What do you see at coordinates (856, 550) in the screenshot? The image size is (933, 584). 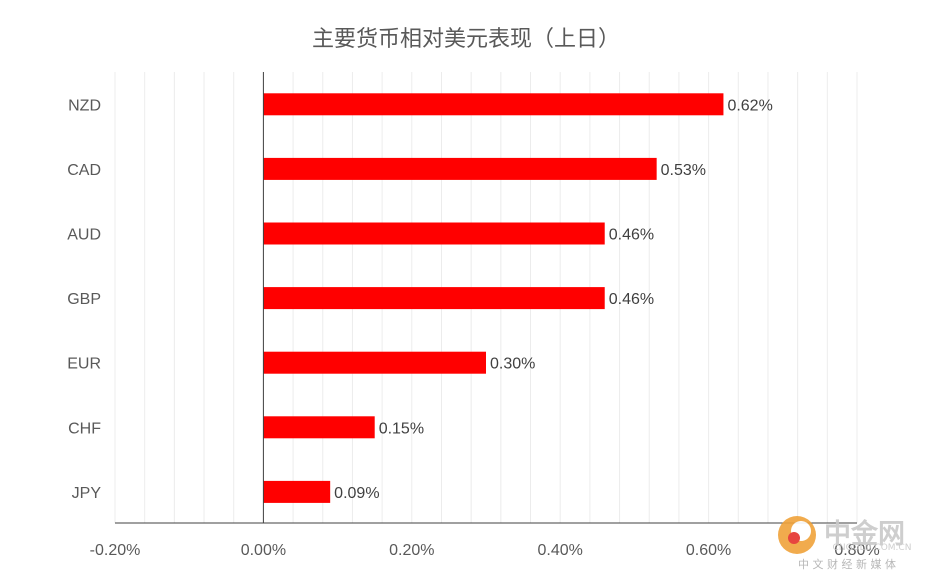 I see `x-tick-label: 0.80%` at bounding box center [856, 550].